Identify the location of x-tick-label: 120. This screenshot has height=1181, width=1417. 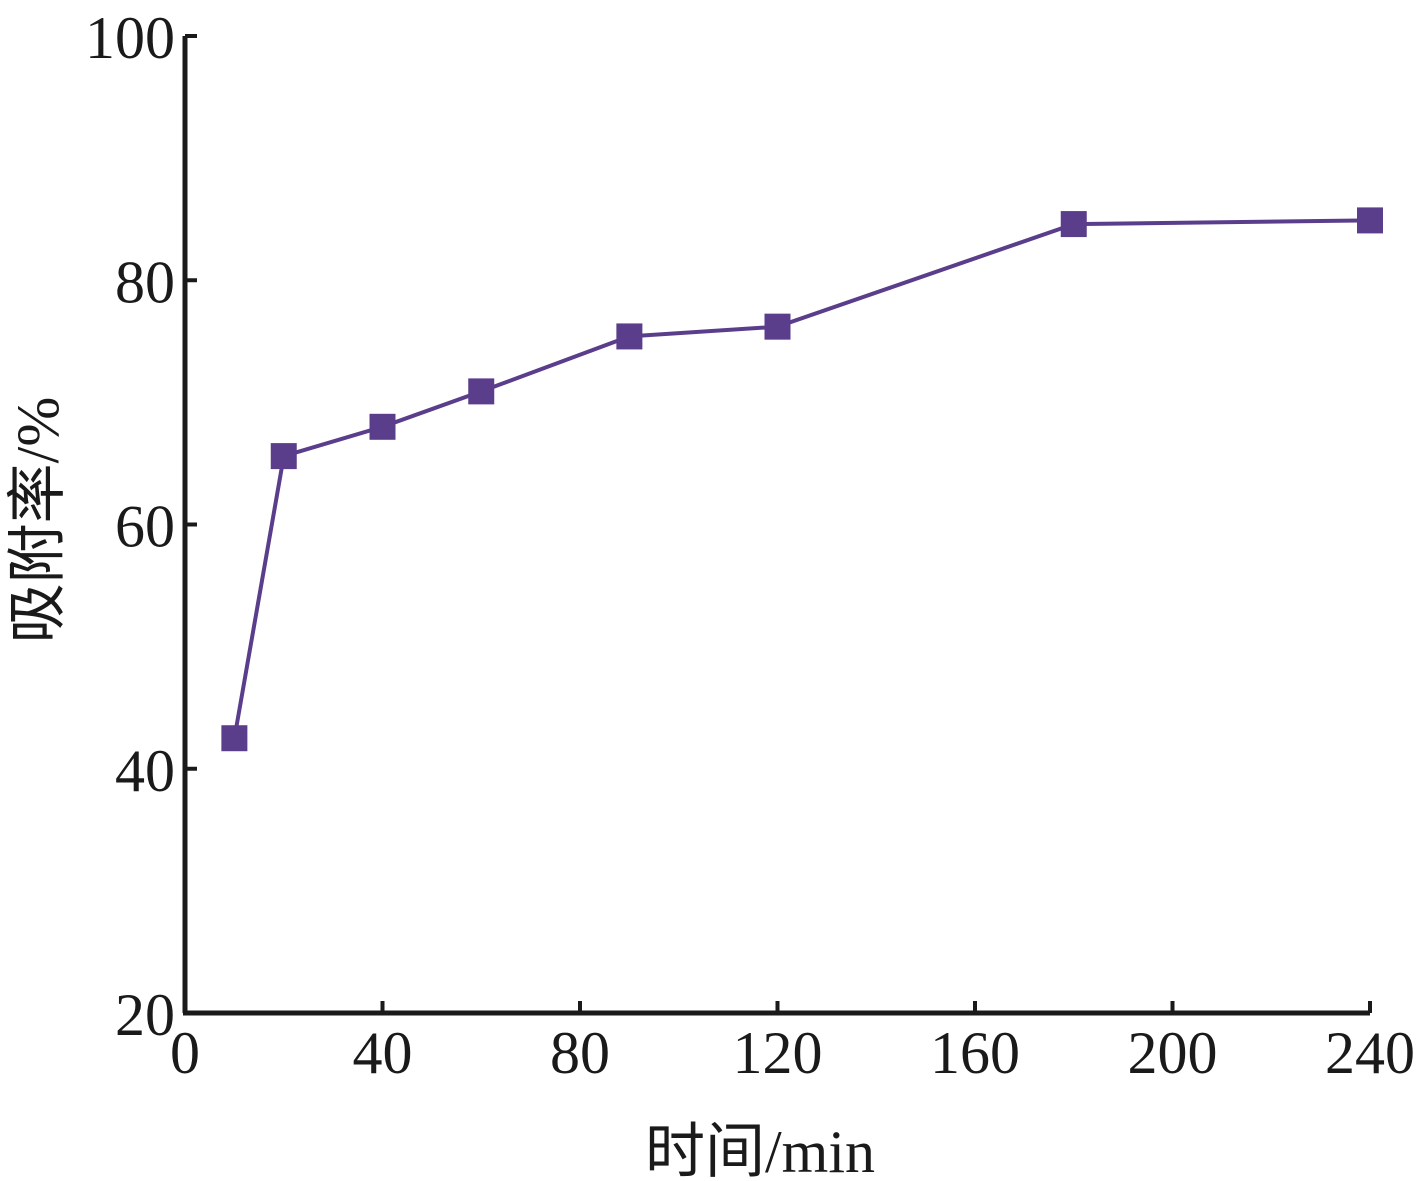
(778, 1053).